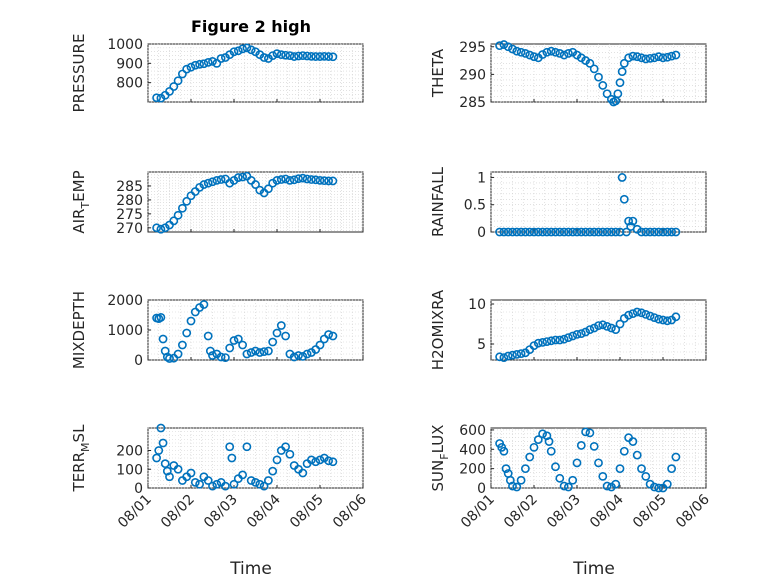 The width and height of the screenshot is (778, 583). What do you see at coordinates (568, 203) in the screenshot?
I see `subplot-4: 0 0.5 1 RAINFALL` at bounding box center [568, 203].